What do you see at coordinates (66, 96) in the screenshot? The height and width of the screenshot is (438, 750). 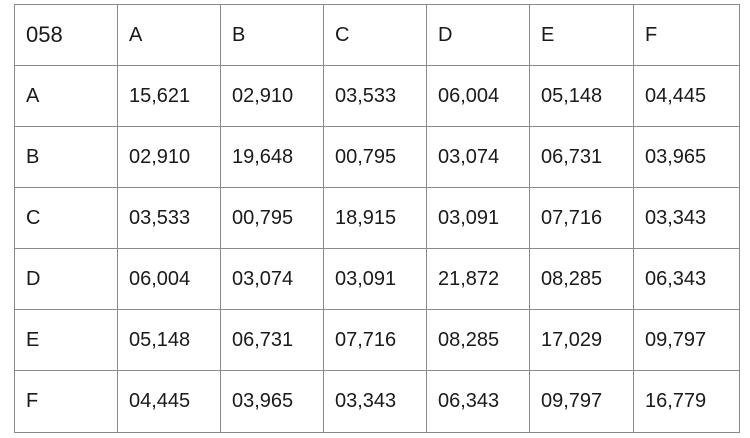 I see `row-header: A` at bounding box center [66, 96].